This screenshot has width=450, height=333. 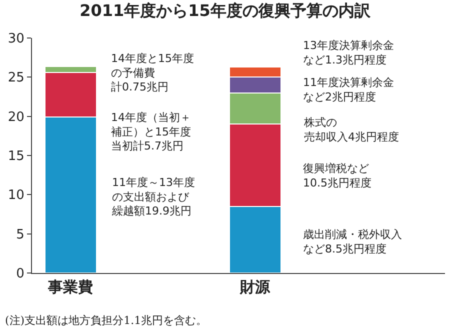 What do you see at coordinates (153, 197) in the screenshot?
I see `annotation: 11年度～13年度の支出額および繰越額19.9兆円` at bounding box center [153, 197].